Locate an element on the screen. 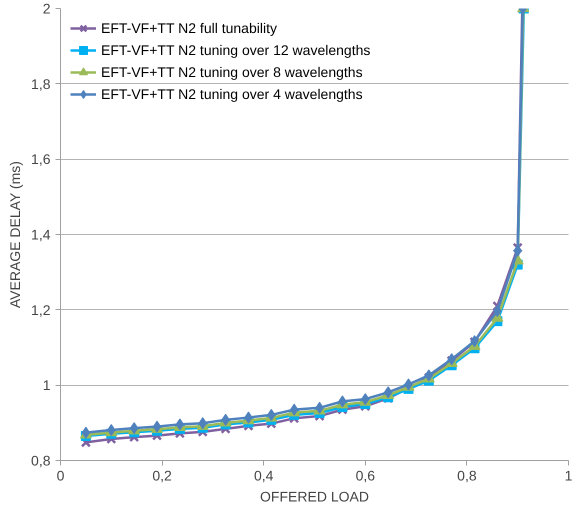 This screenshot has width=580, height=515. y-tick-label: 0,8 is located at coordinates (41, 460).